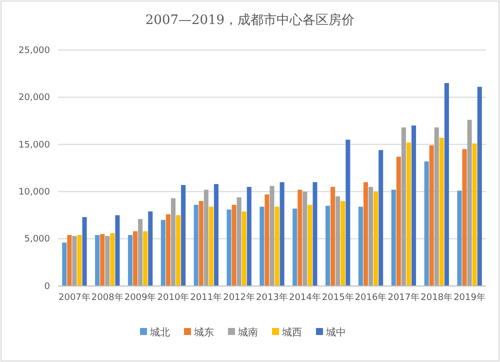  Describe the element at coordinates (247, 332) in the screenshot. I see `legend-label: 城南` at that location.